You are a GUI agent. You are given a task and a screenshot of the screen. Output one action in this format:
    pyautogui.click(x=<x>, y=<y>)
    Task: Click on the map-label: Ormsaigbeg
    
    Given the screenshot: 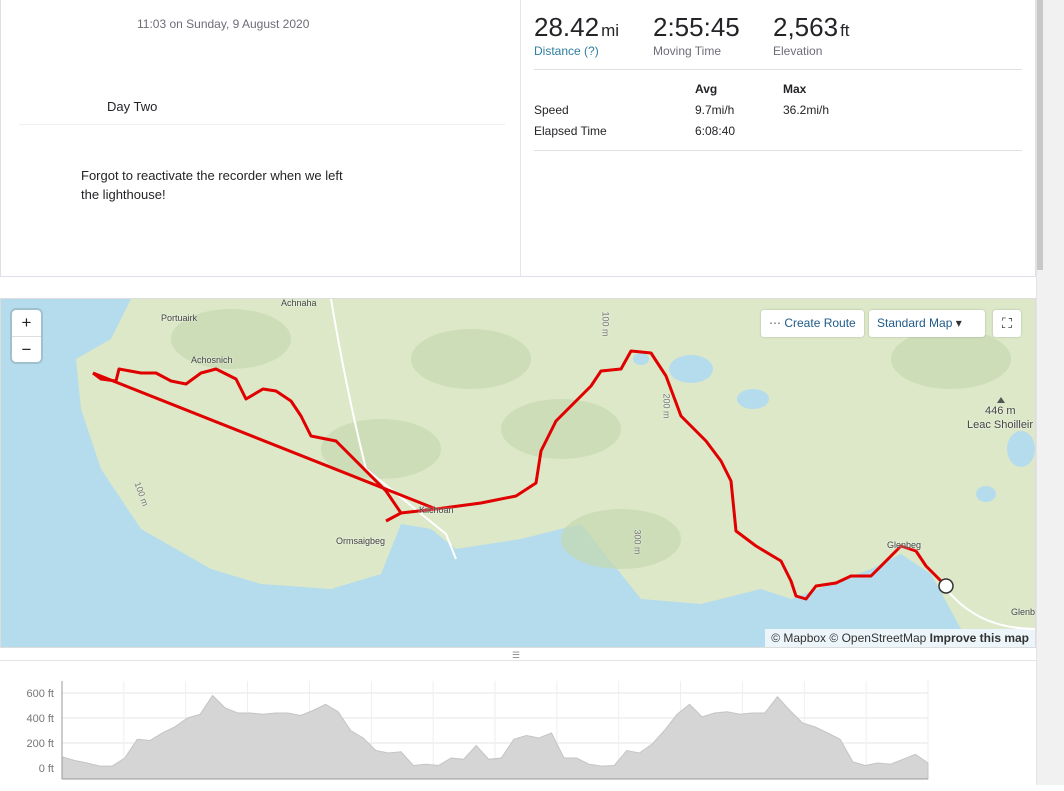 What is the action you would take?
    pyautogui.click(x=361, y=541)
    